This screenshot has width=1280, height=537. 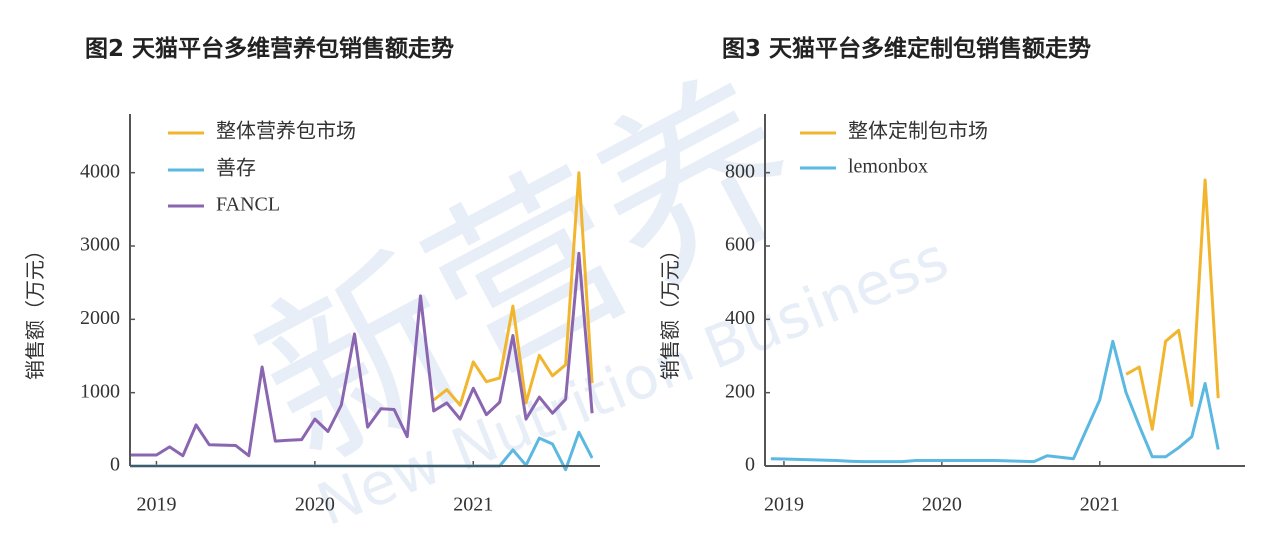 What do you see at coordinates (918, 131) in the screenshot?
I see `legend-label: 整体定制包市场` at bounding box center [918, 131].